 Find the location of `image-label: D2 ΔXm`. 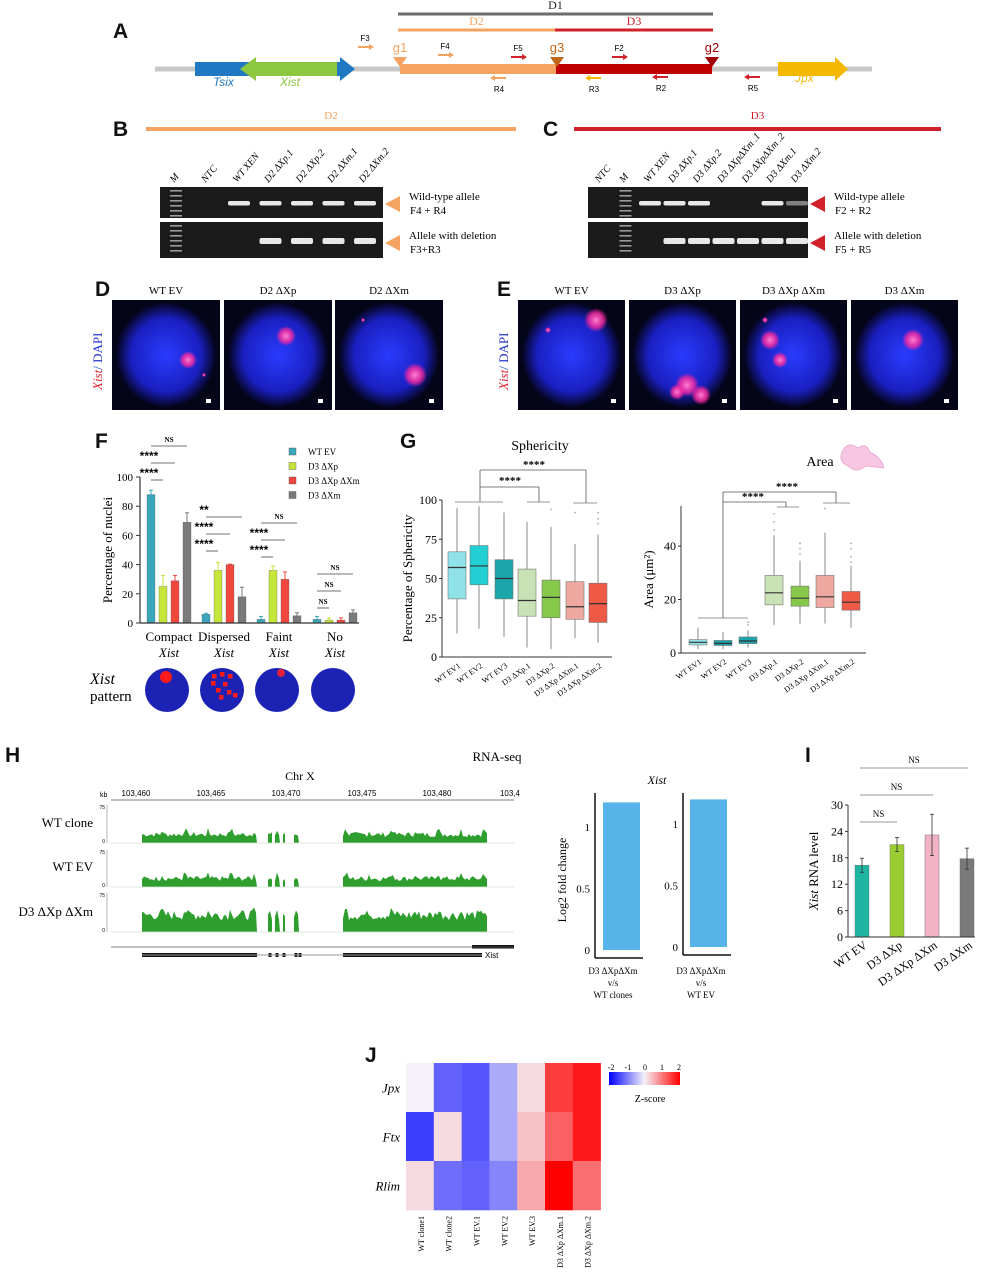

image-label: D2 ΔXm is located at coordinates (389, 291).